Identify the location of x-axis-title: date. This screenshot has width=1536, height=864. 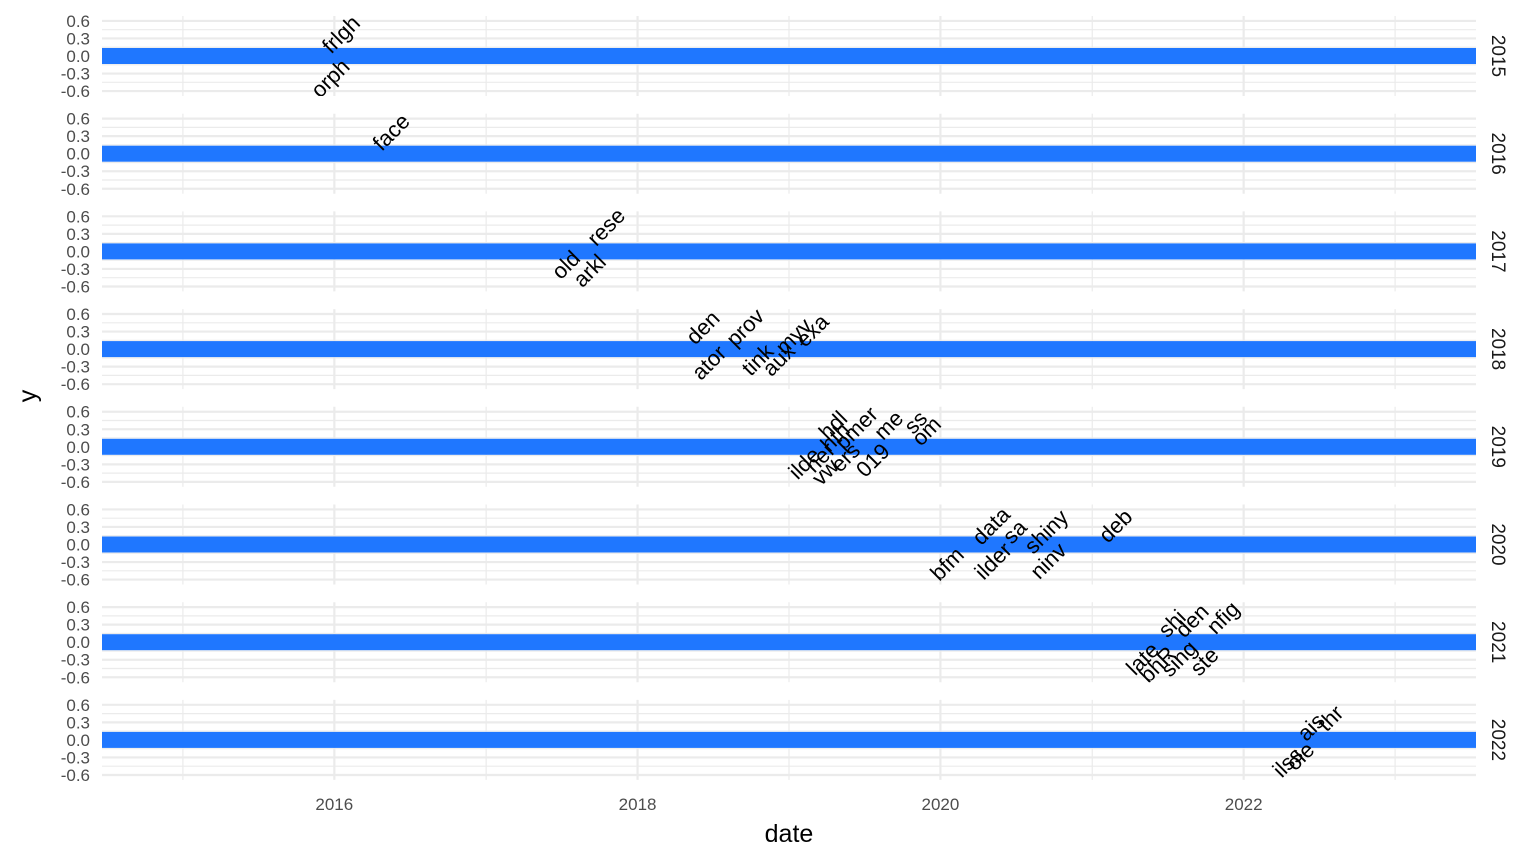
(789, 834).